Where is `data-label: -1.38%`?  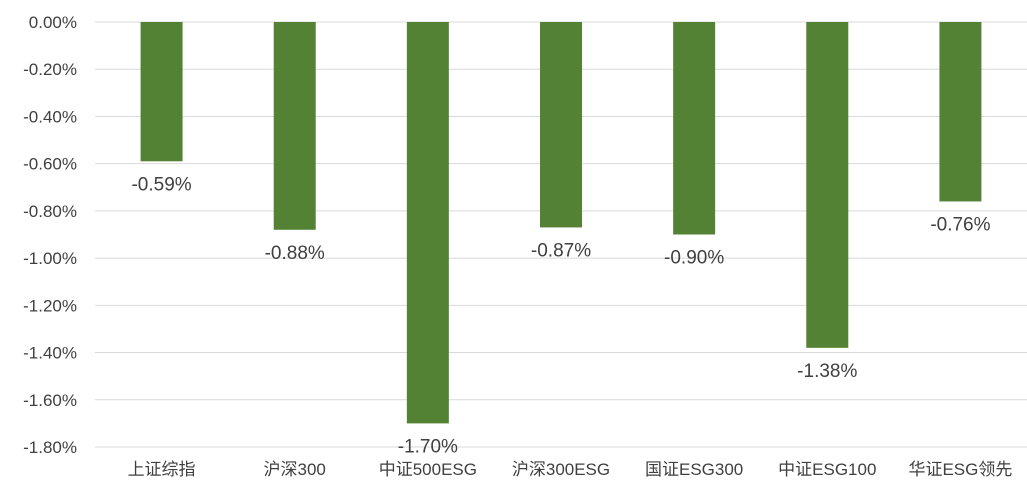
data-label: -1.38% is located at coordinates (827, 371).